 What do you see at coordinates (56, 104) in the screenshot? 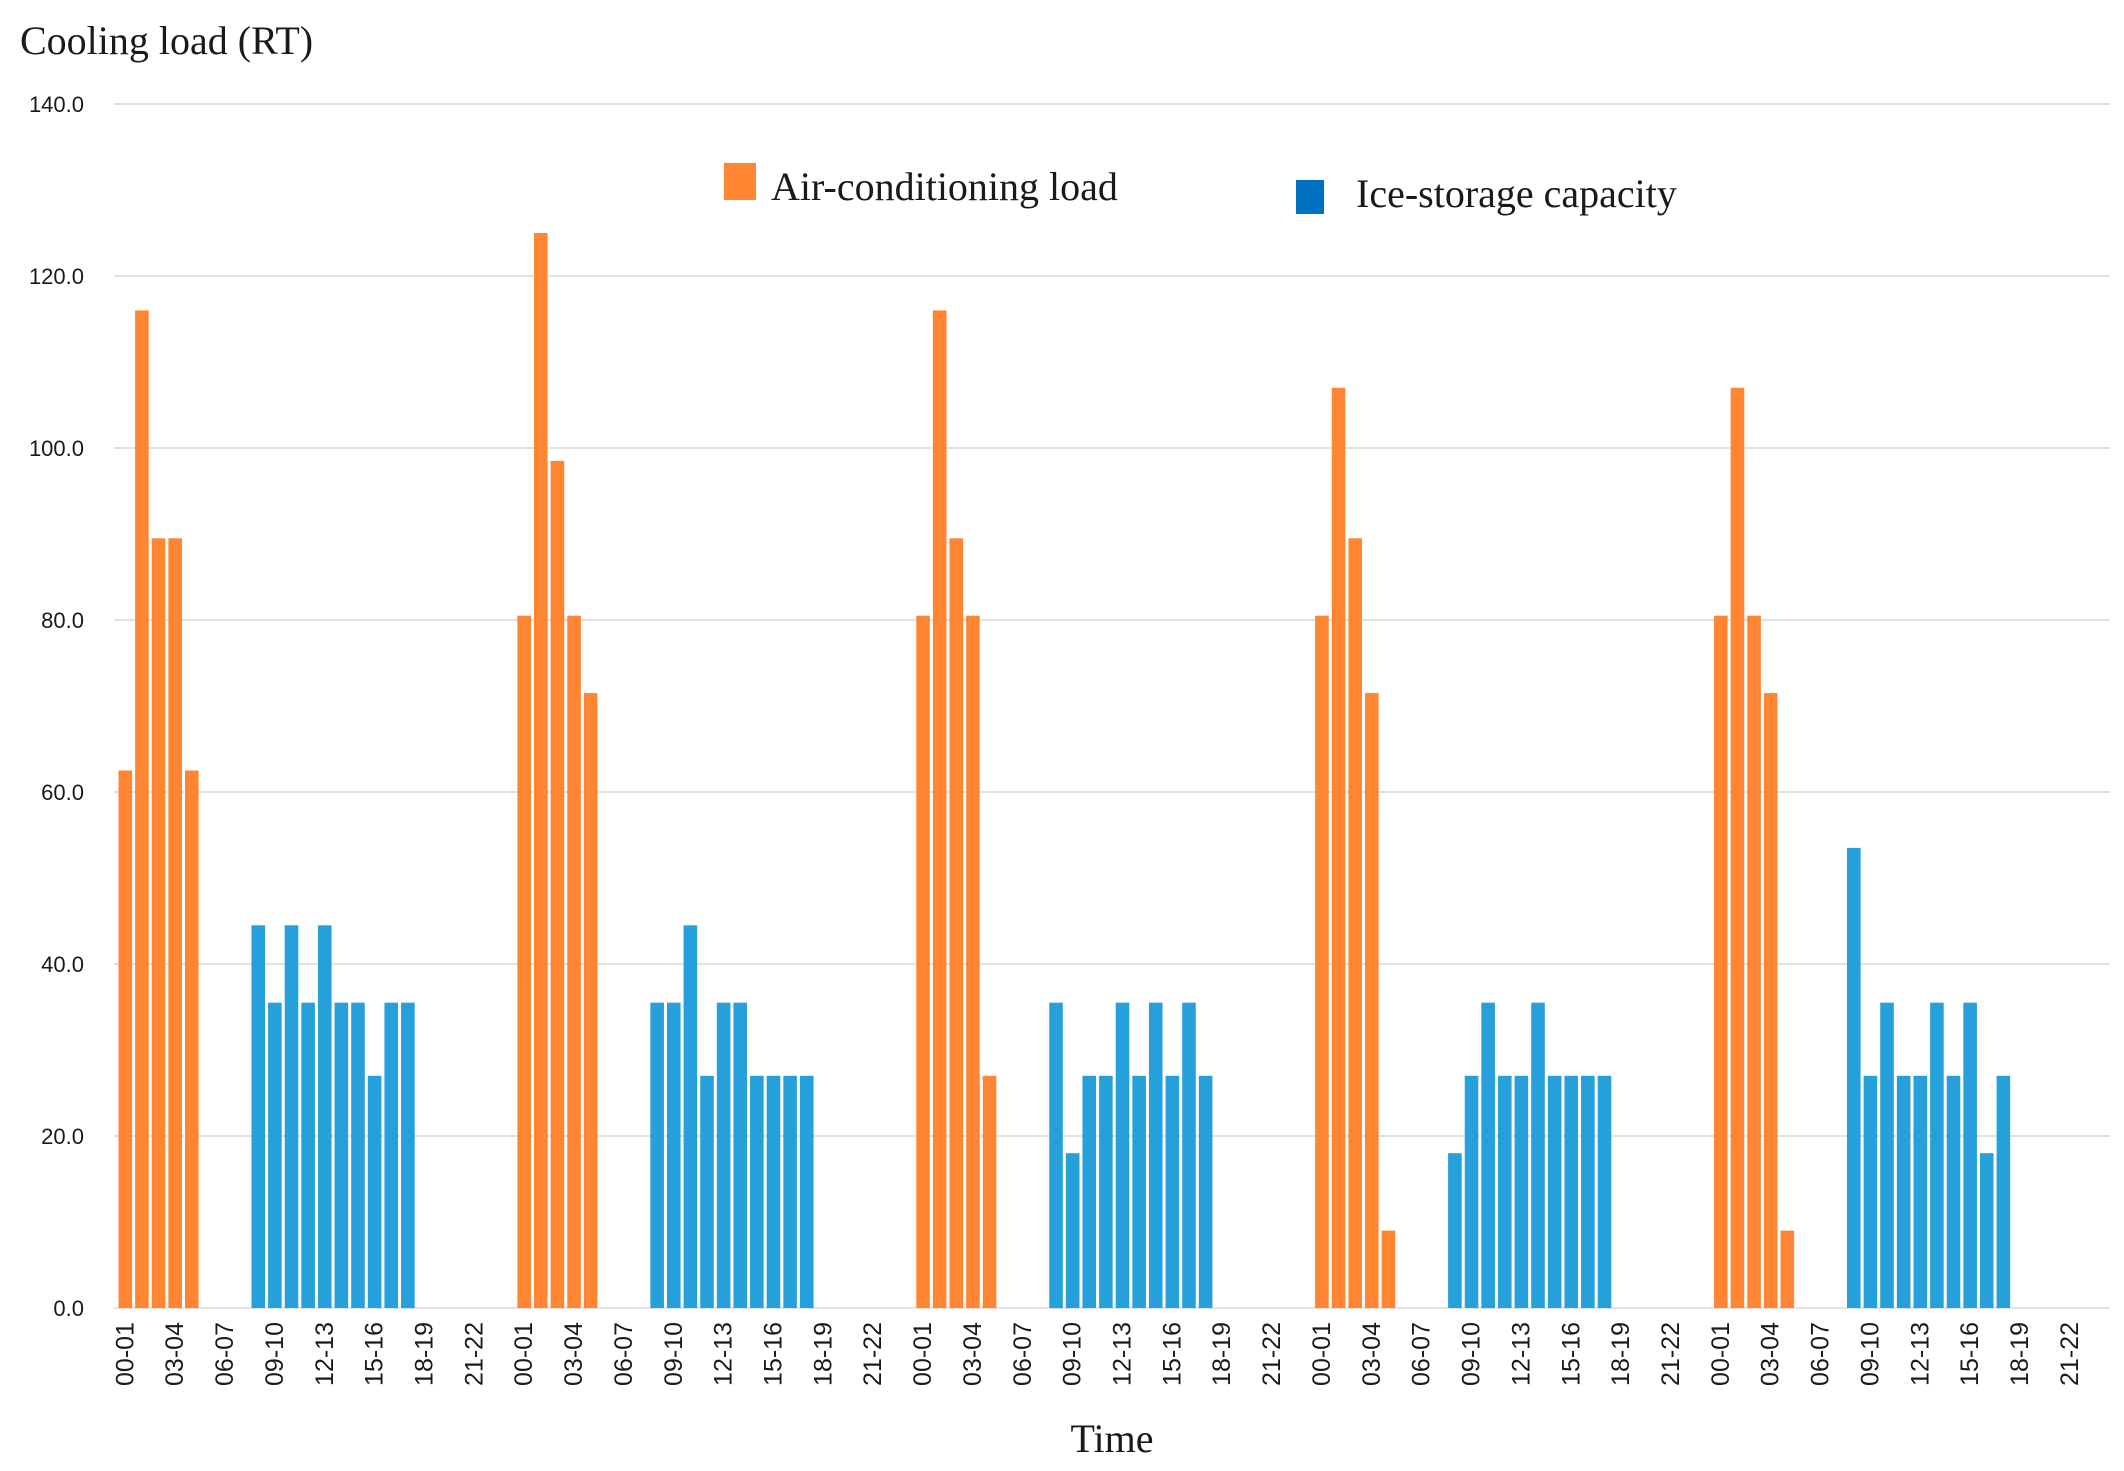
I see `y-tick-label: 140.0` at bounding box center [56, 104].